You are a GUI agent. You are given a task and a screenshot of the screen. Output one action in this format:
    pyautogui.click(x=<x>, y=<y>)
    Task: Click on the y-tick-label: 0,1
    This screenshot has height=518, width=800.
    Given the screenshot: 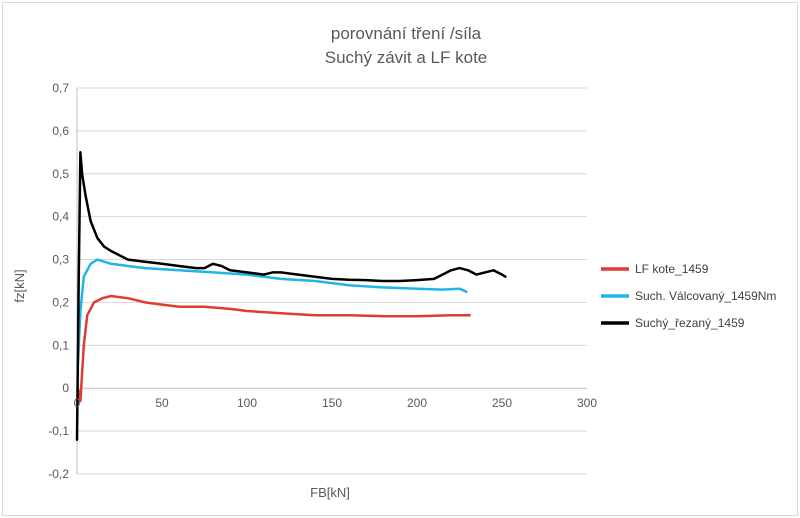 What is the action you would take?
    pyautogui.click(x=60, y=345)
    